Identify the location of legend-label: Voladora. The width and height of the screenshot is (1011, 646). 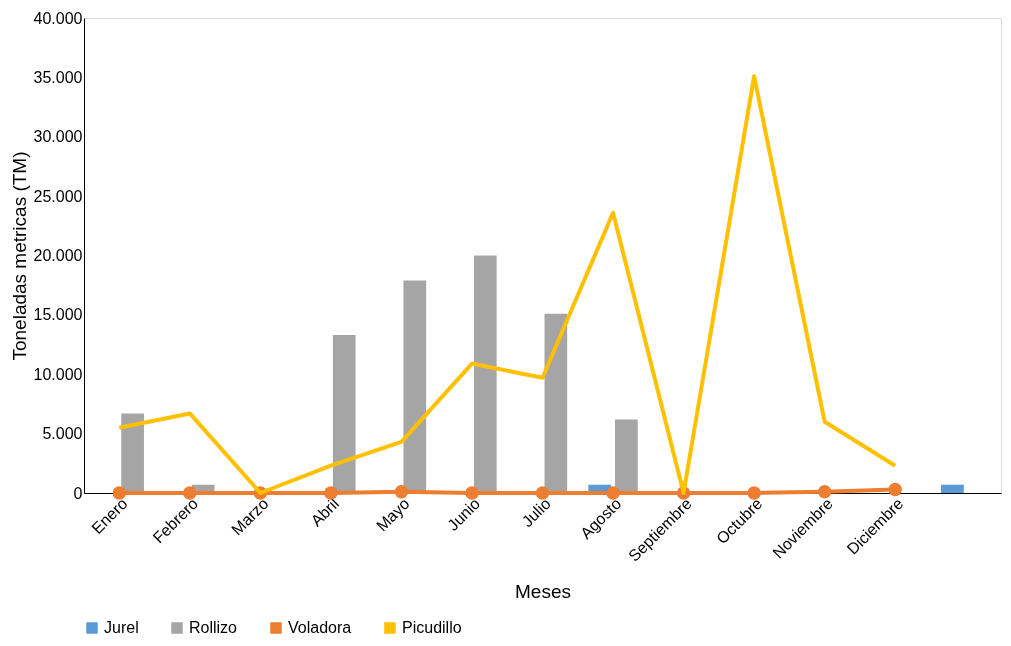
(320, 627).